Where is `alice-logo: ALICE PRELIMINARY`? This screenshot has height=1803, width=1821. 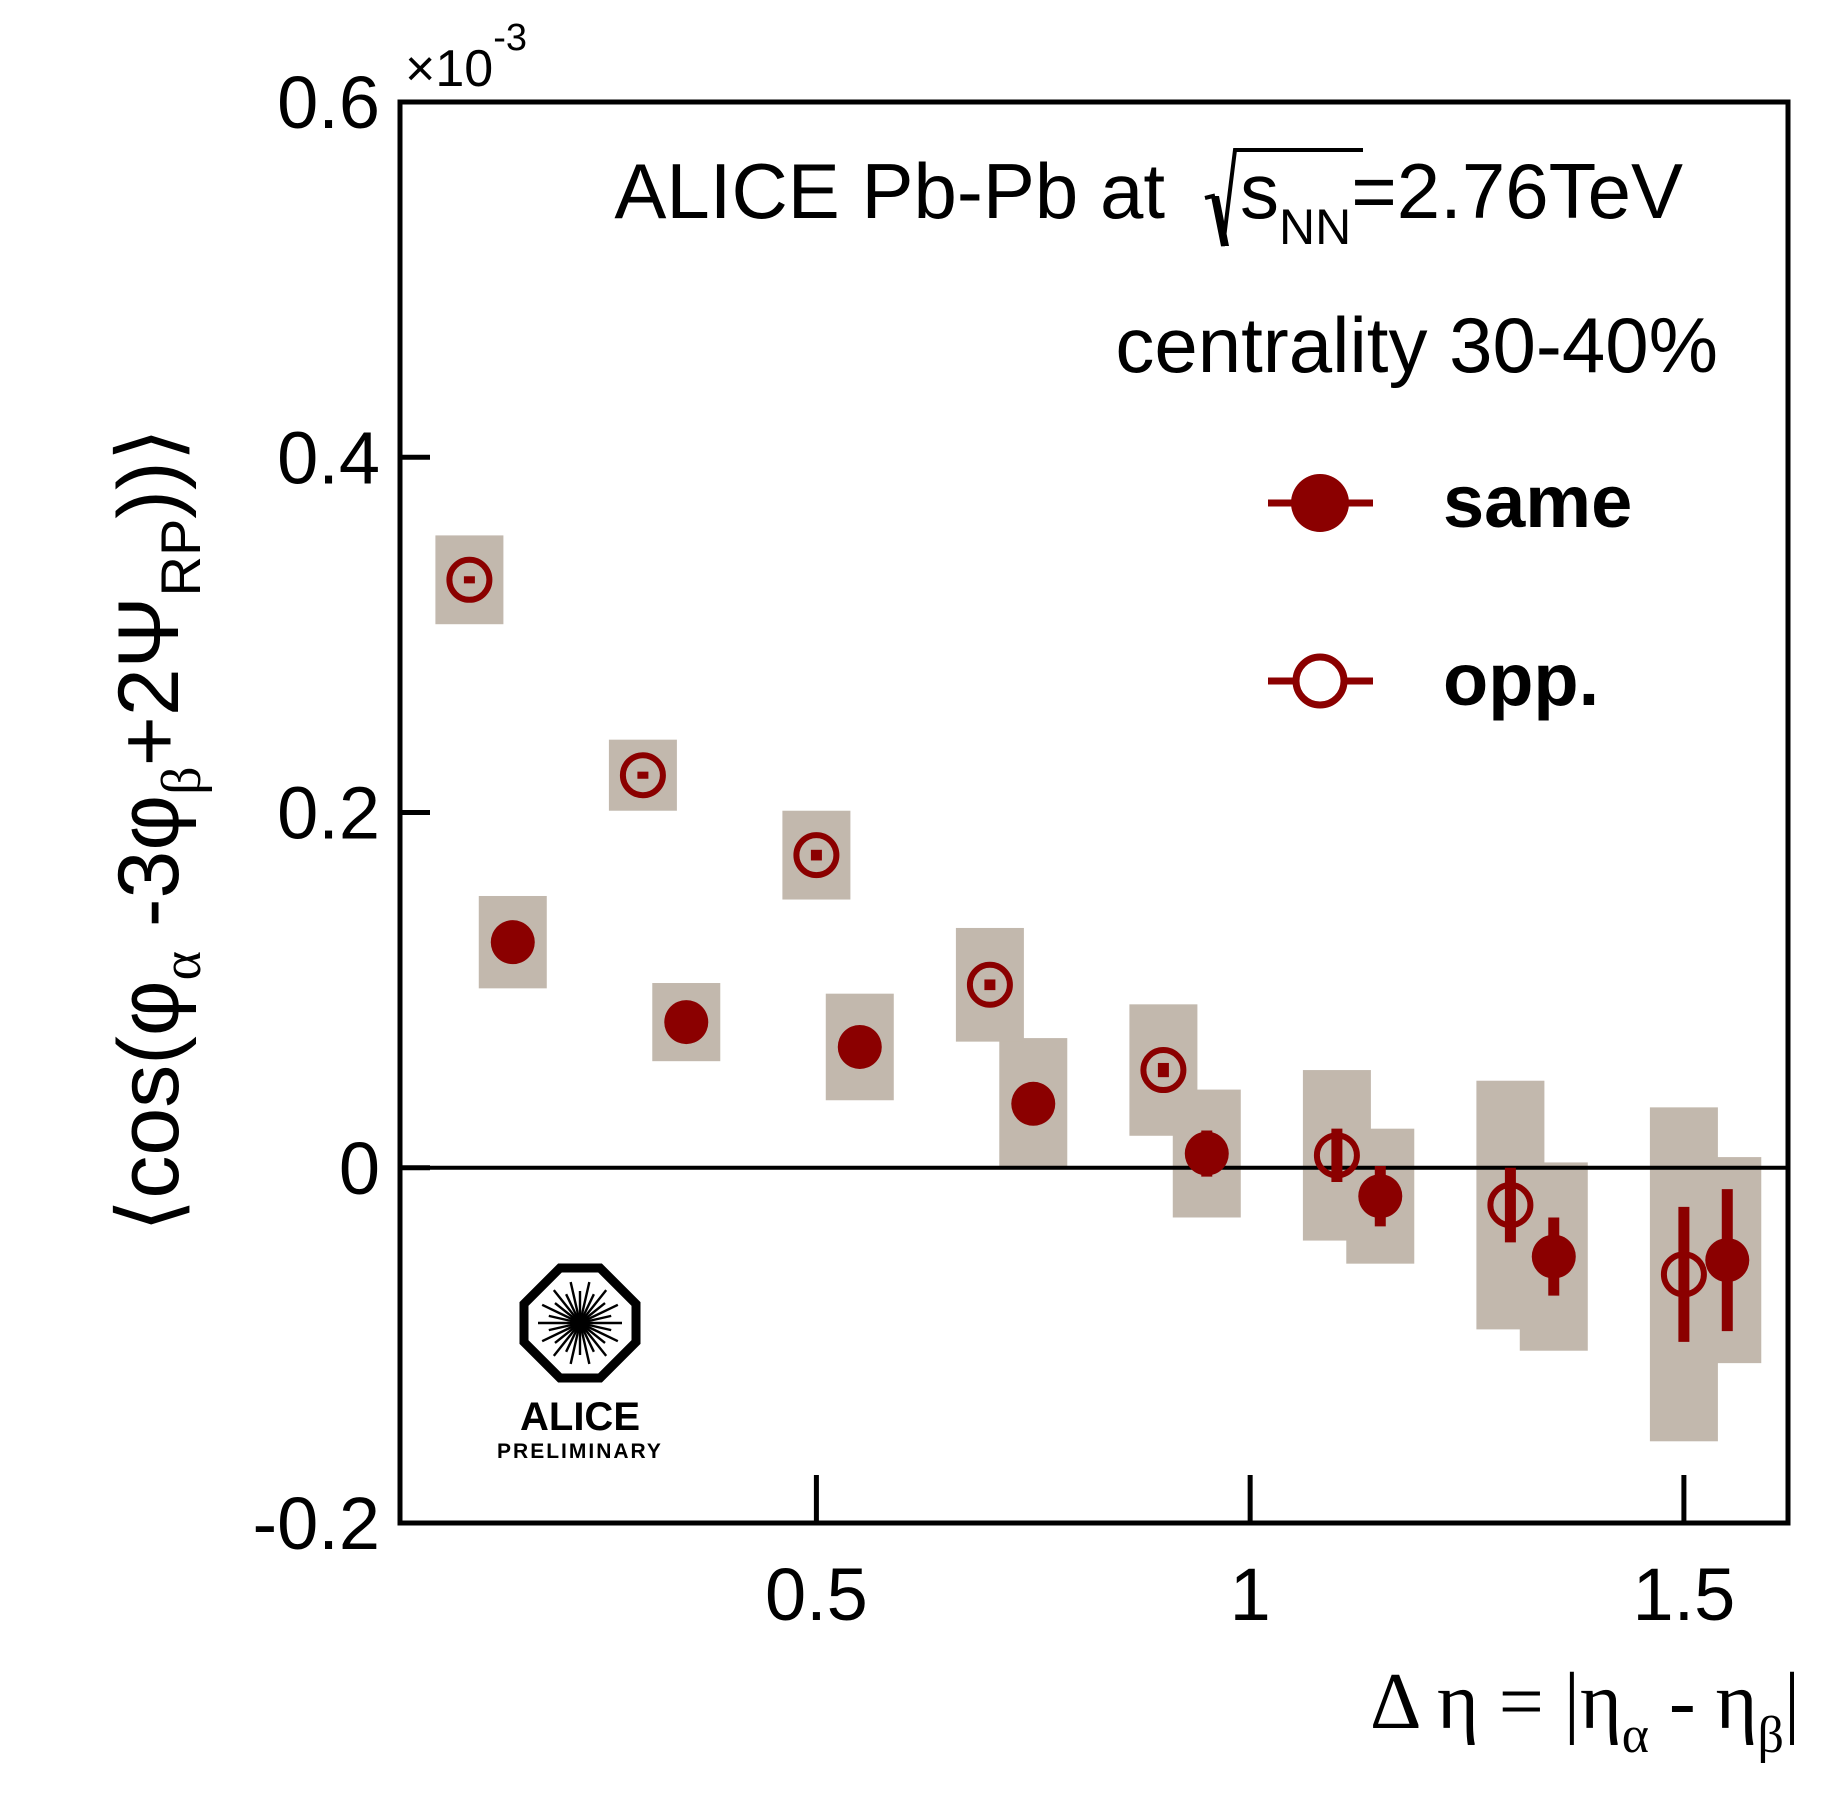
alice-logo: ALICE PRELIMINARY is located at coordinates (580, 1363).